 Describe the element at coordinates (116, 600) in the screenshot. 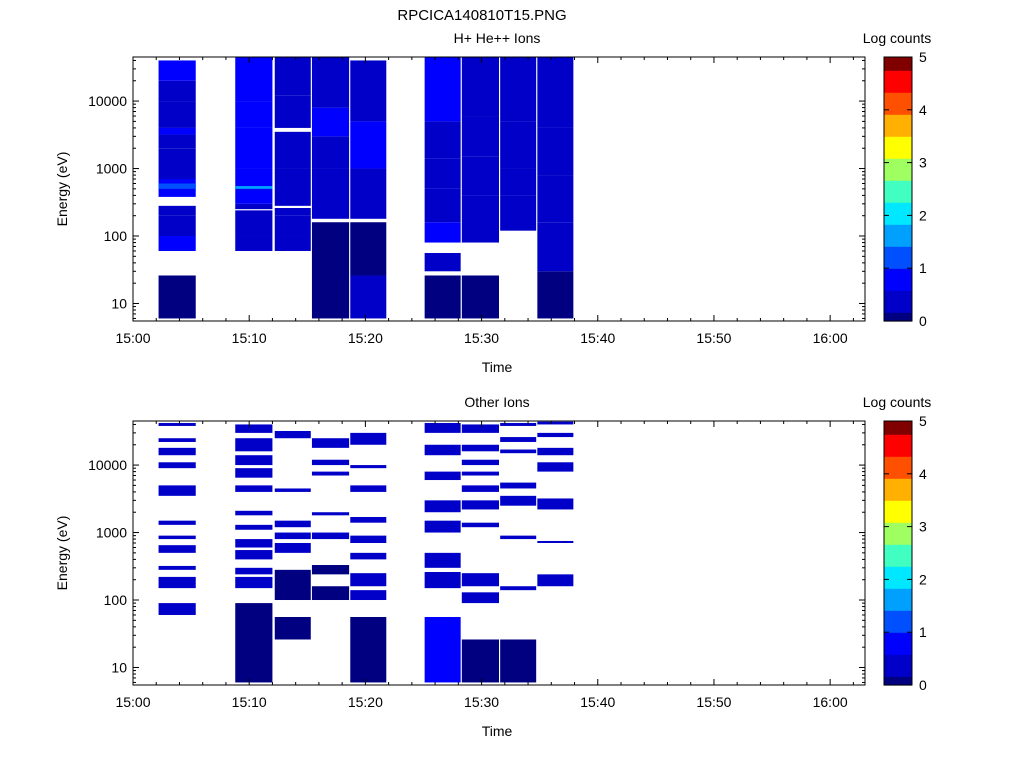

I see `y-tick-label: 100` at that location.